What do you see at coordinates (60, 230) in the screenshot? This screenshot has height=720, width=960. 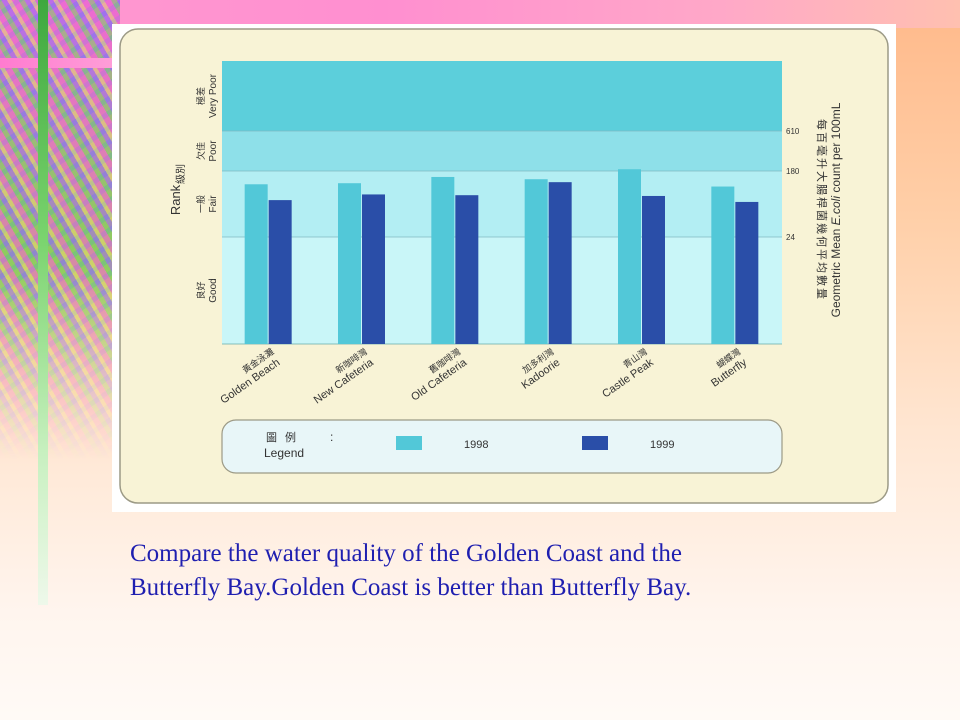 I see `left-decorative-pattern` at bounding box center [60, 230].